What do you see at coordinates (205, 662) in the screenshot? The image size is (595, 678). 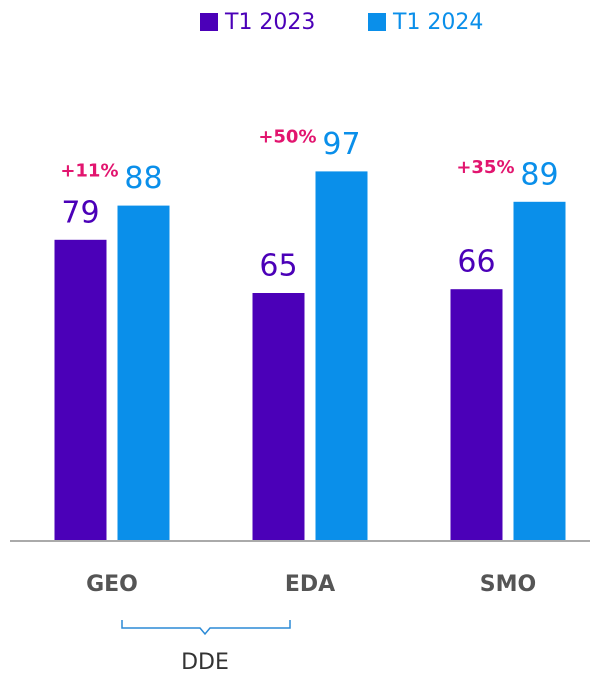 I see `bracket-label: DDE` at bounding box center [205, 662].